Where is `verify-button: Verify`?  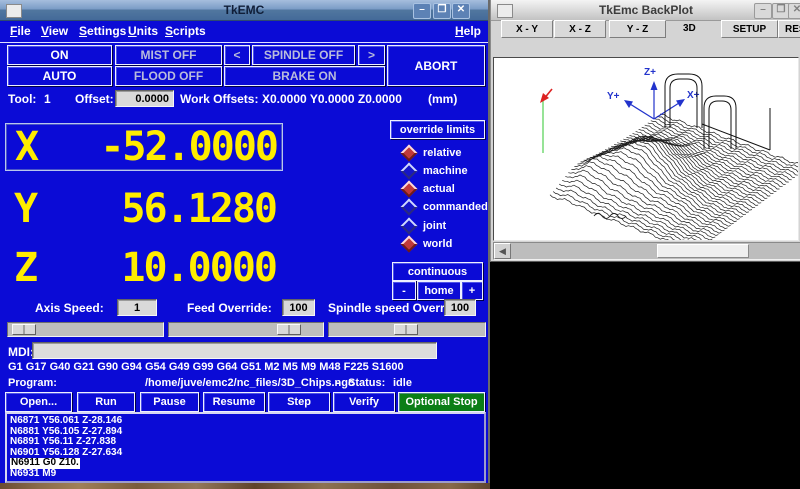
verify-button: Verify is located at coordinates (364, 402).